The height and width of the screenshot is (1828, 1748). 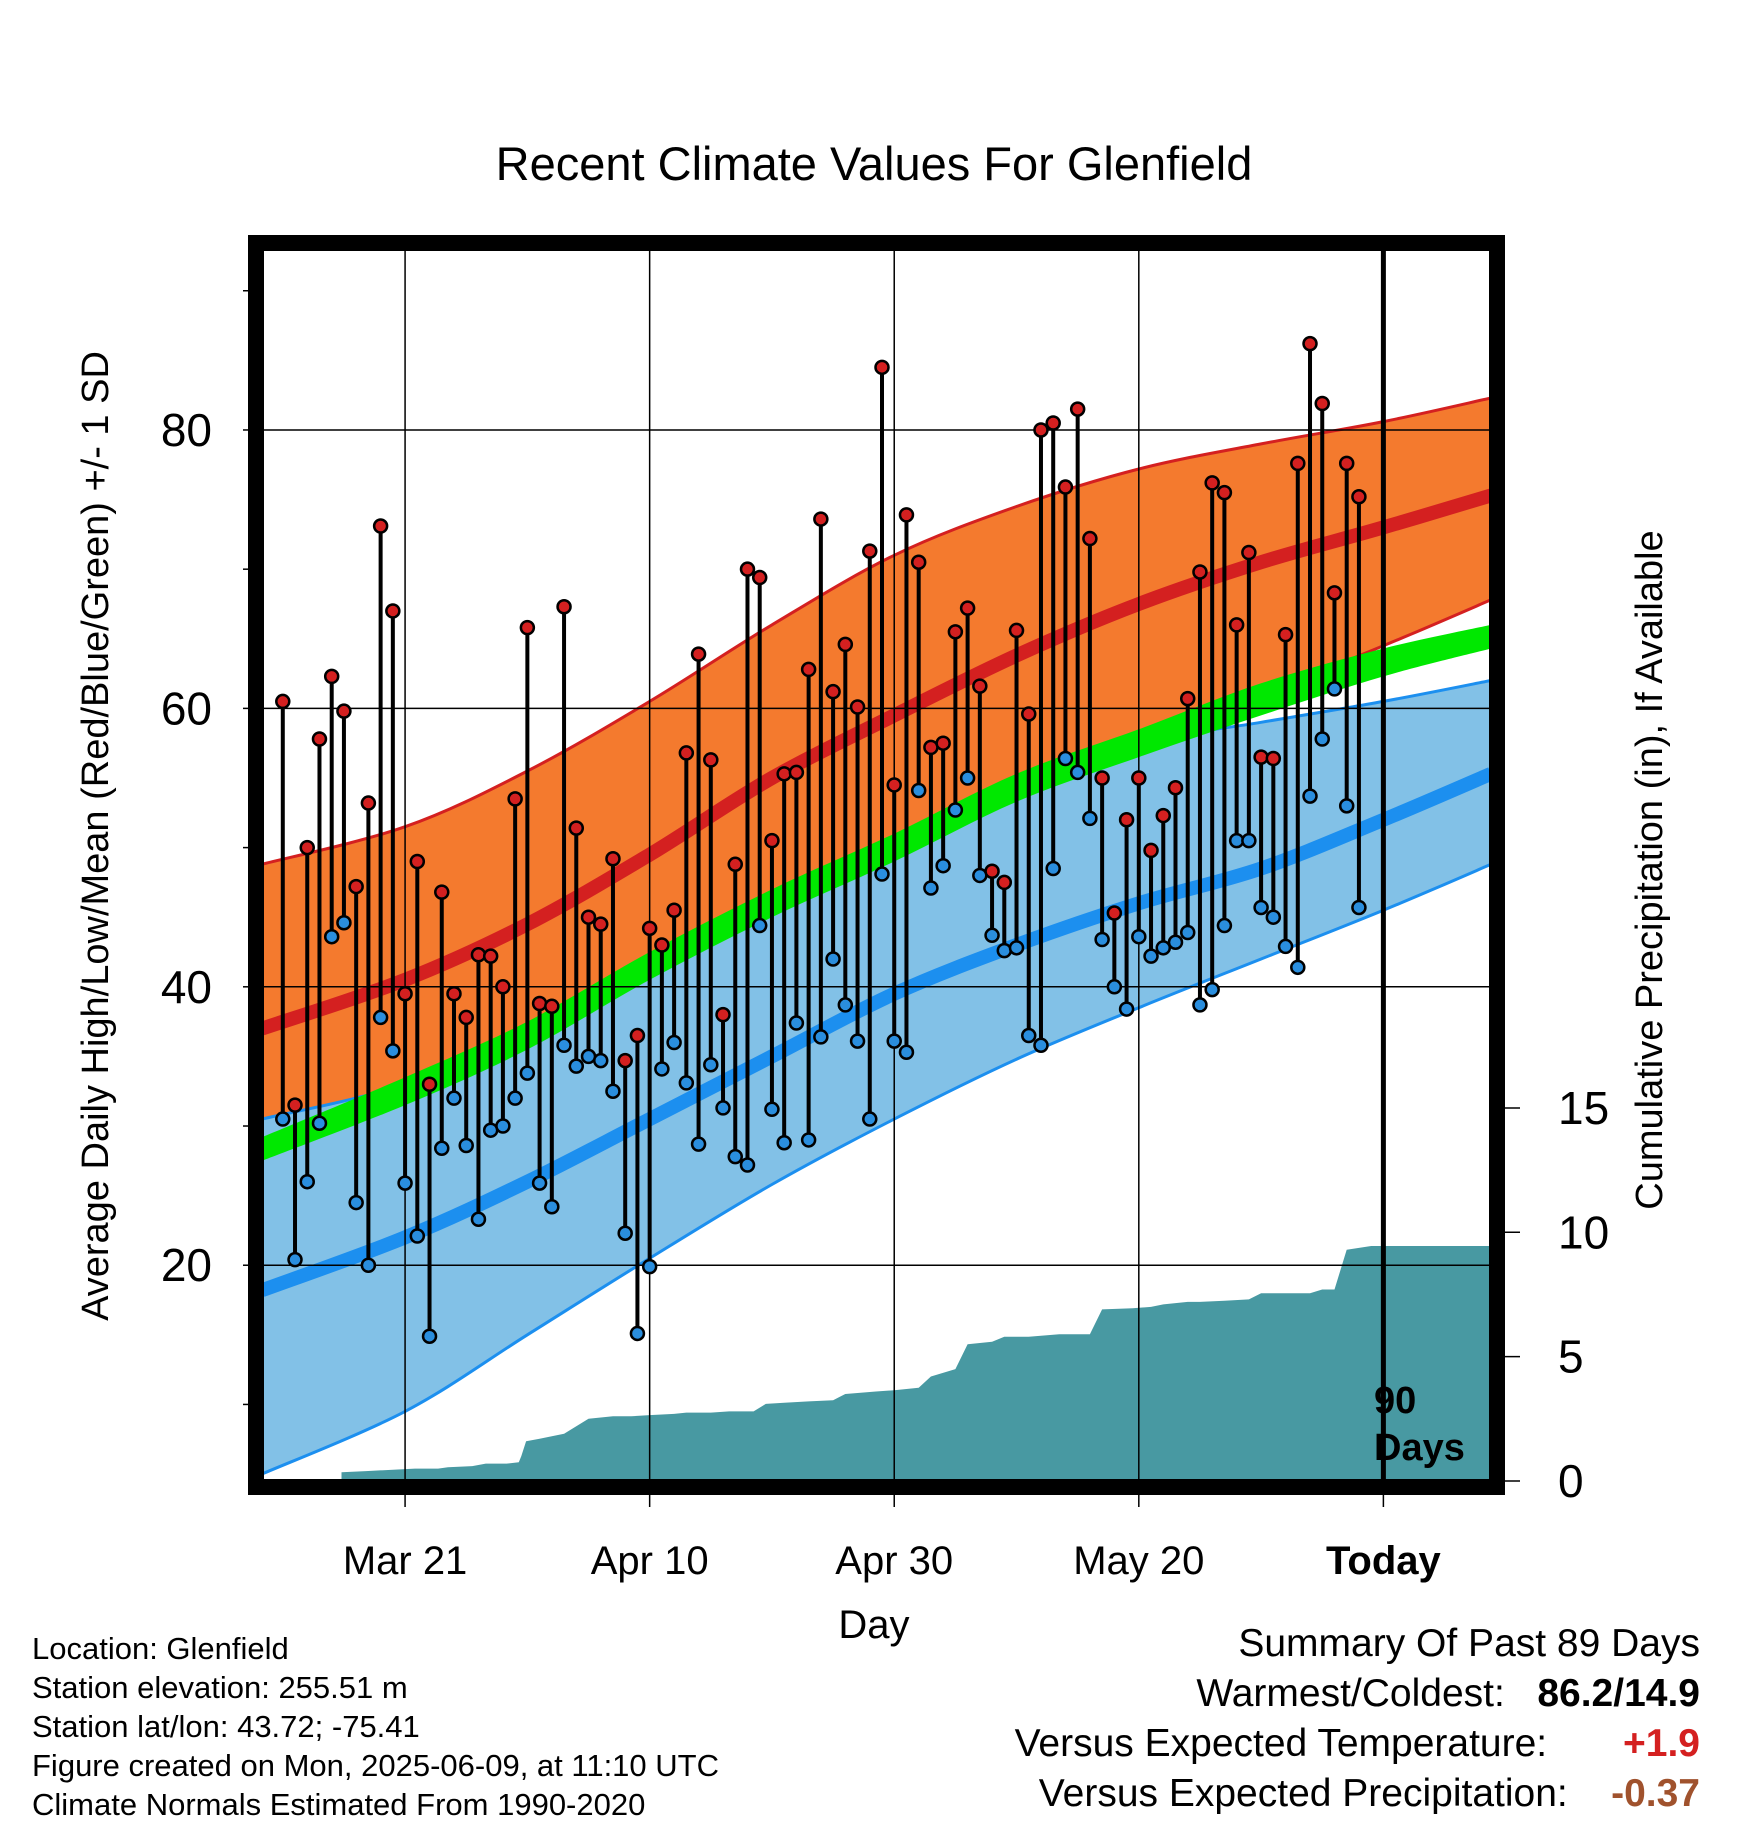 I want to click on y-tick-label-80: 80, so click(x=186, y=430).